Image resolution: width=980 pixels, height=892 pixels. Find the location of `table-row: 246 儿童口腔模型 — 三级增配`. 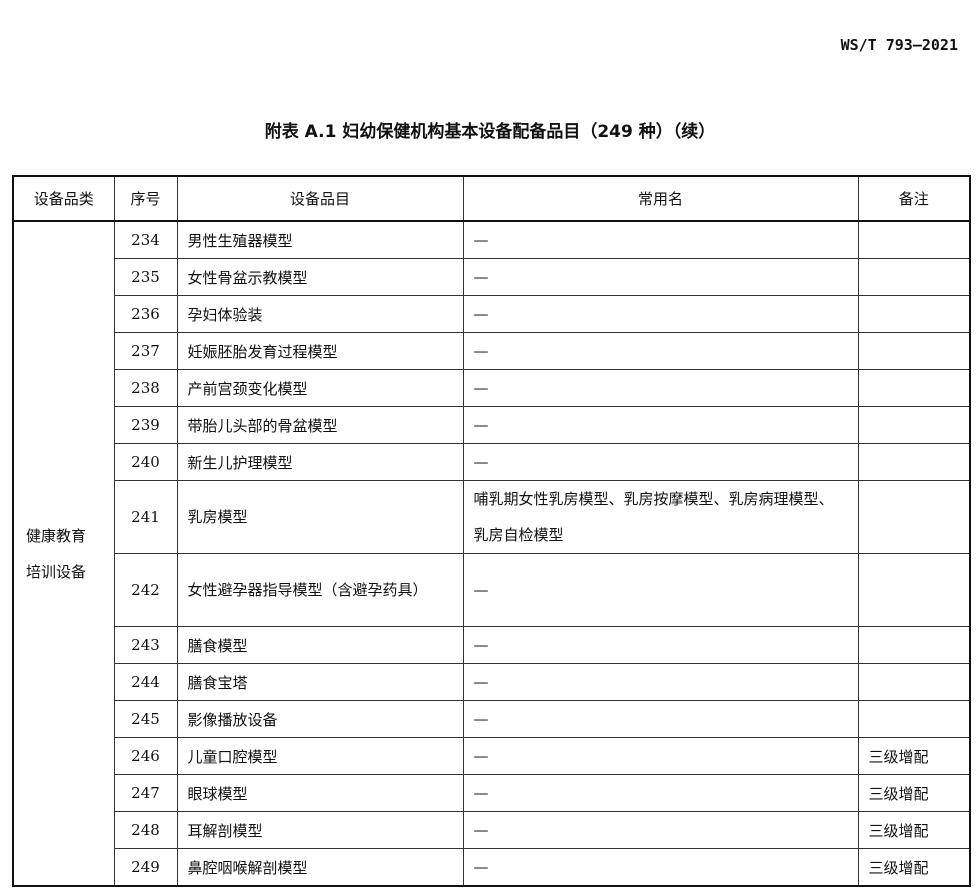

table-row: 246 儿童口腔模型 — 三级增配 is located at coordinates (492, 756).